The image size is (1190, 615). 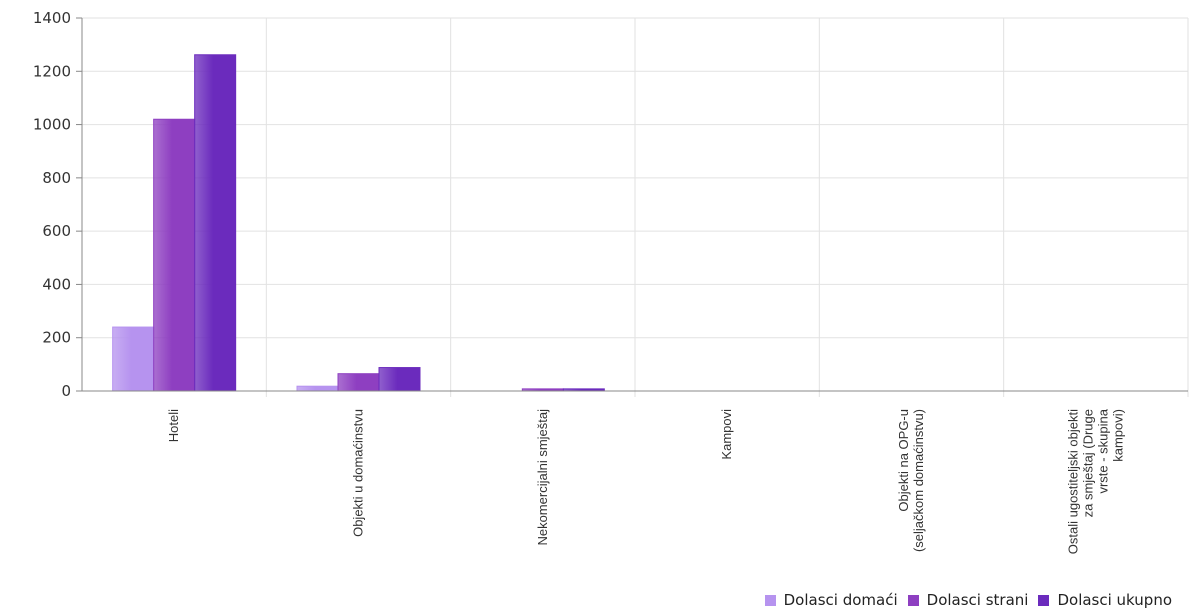 I want to click on y-tick-label: 200, so click(x=56, y=338).